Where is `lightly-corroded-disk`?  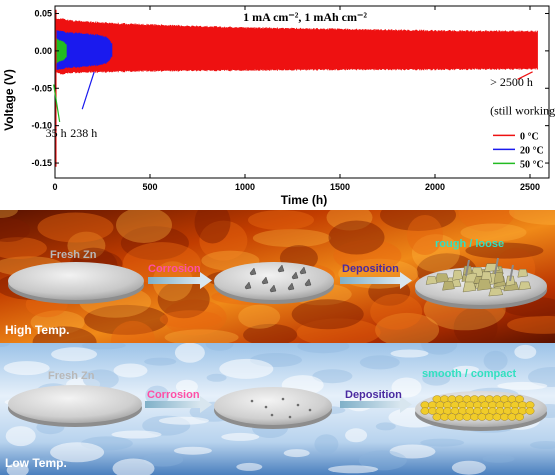
lightly-corroded-disk is located at coordinates (273, 408).